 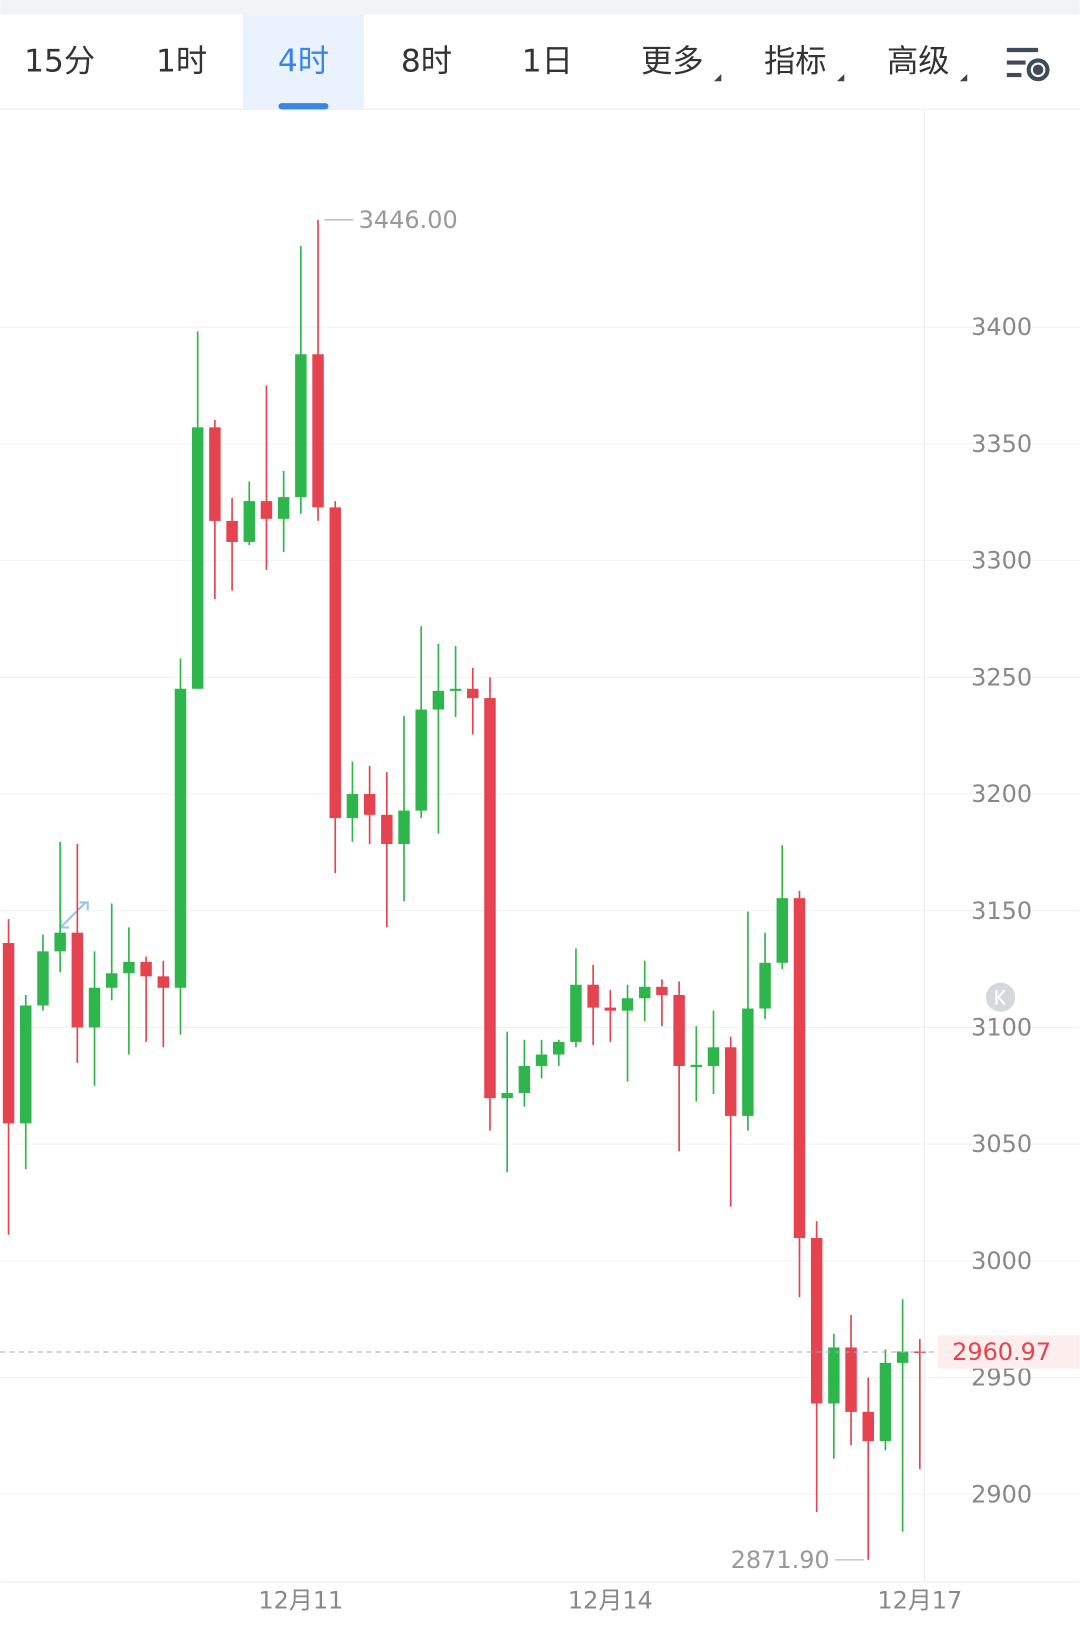 What do you see at coordinates (1001, 1027) in the screenshot?
I see `y-tick-label: 3100` at bounding box center [1001, 1027].